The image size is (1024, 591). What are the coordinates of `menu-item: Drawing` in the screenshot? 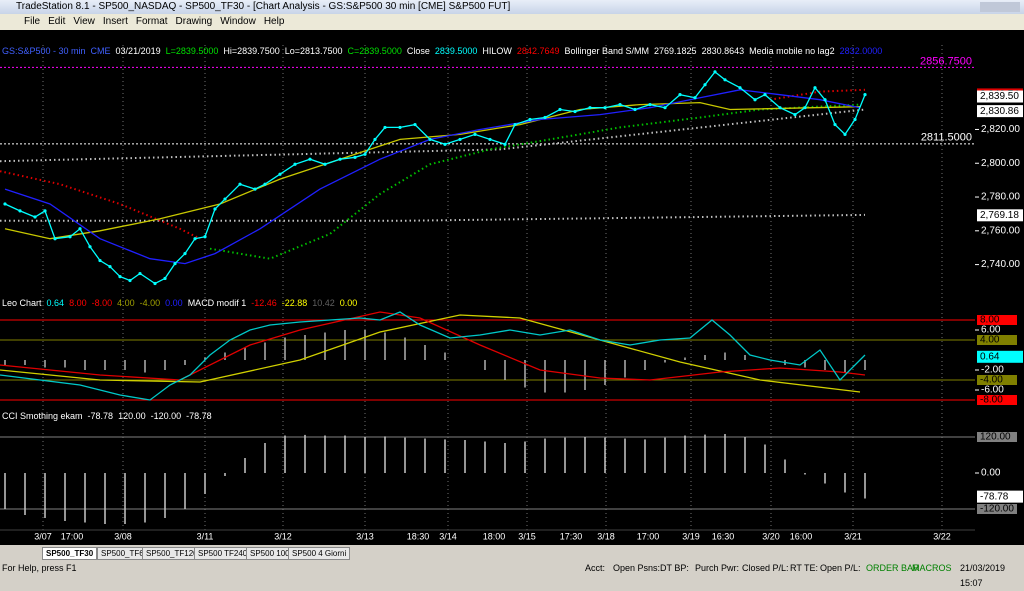 It's located at (194, 21).